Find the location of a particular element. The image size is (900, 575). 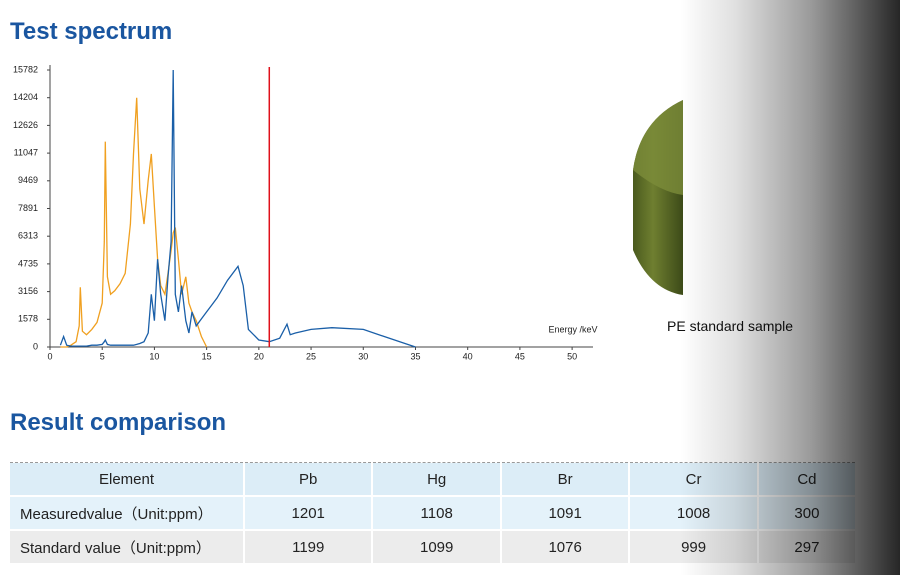

table-cell: 1201 is located at coordinates (309, 513).